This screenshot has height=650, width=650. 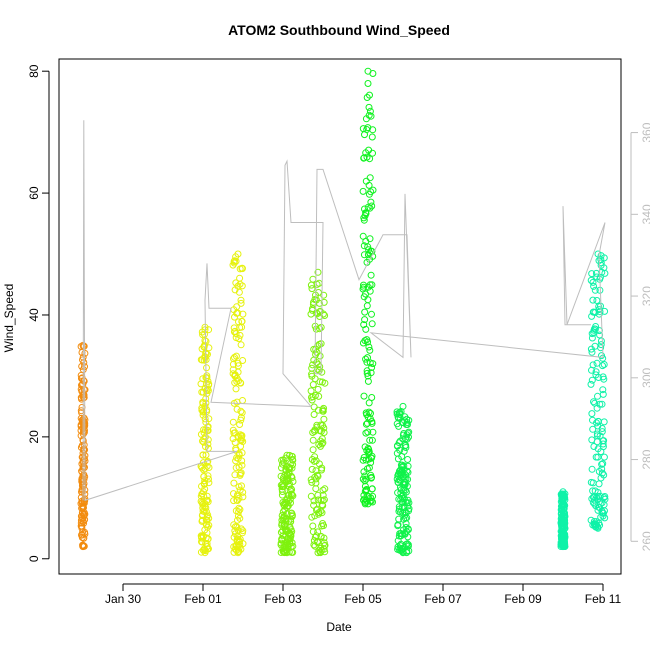 I want to click on y2-tick-label: 280, so click(x=645, y=459).